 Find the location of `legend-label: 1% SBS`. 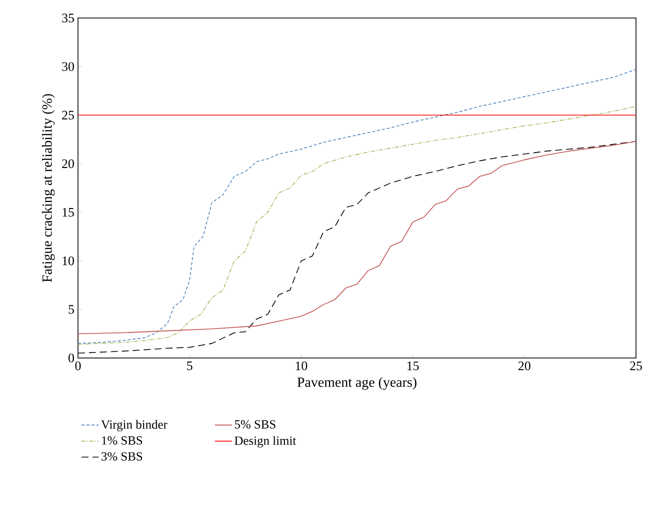

legend-label: 1% SBS is located at coordinates (122, 440).